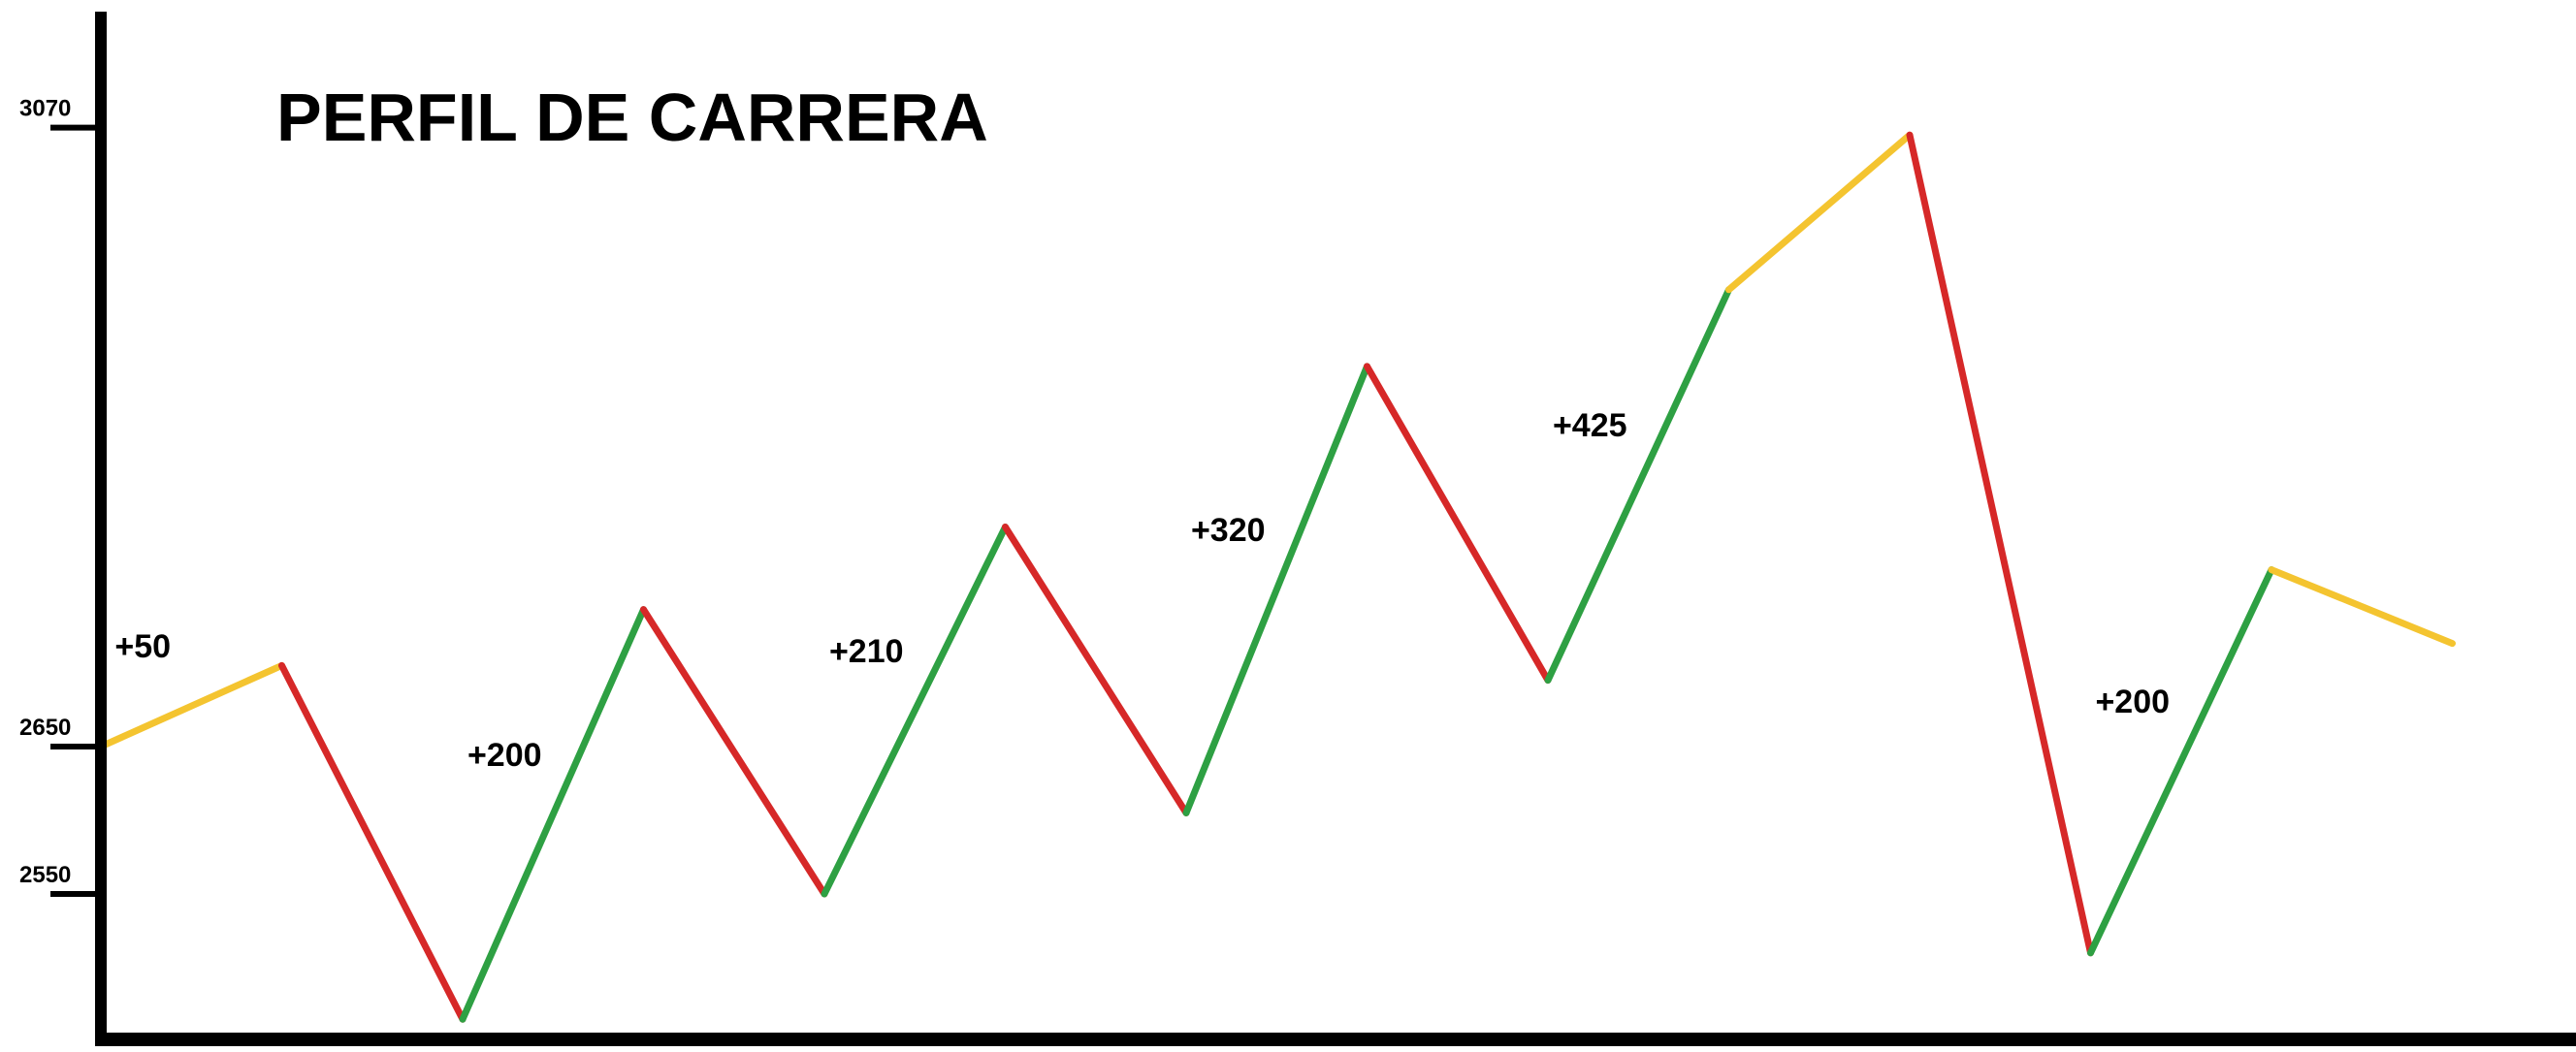 This screenshot has width=2576, height=1052. I want to click on y-tick-label-2650: 2650, so click(45, 728).